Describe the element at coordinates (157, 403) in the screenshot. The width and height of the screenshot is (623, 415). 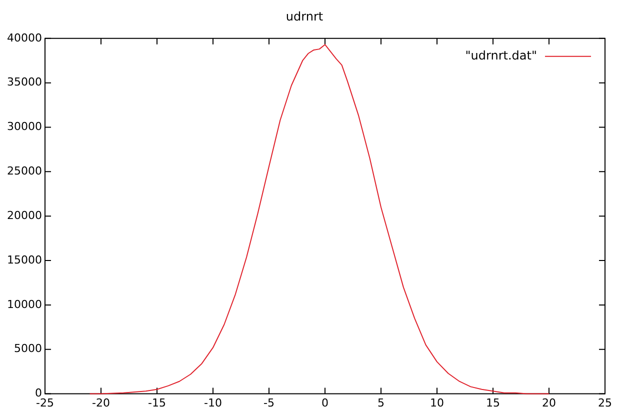
I see `x-tick-label: -15` at that location.